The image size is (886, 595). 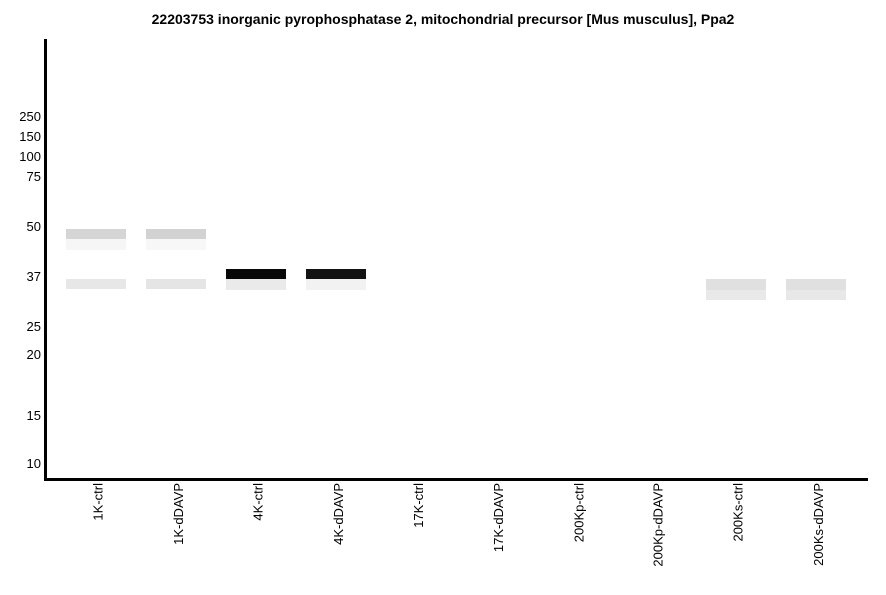 I want to click on lane-label-17K-ctrl: 17K-ctrl, so click(x=418, y=505).